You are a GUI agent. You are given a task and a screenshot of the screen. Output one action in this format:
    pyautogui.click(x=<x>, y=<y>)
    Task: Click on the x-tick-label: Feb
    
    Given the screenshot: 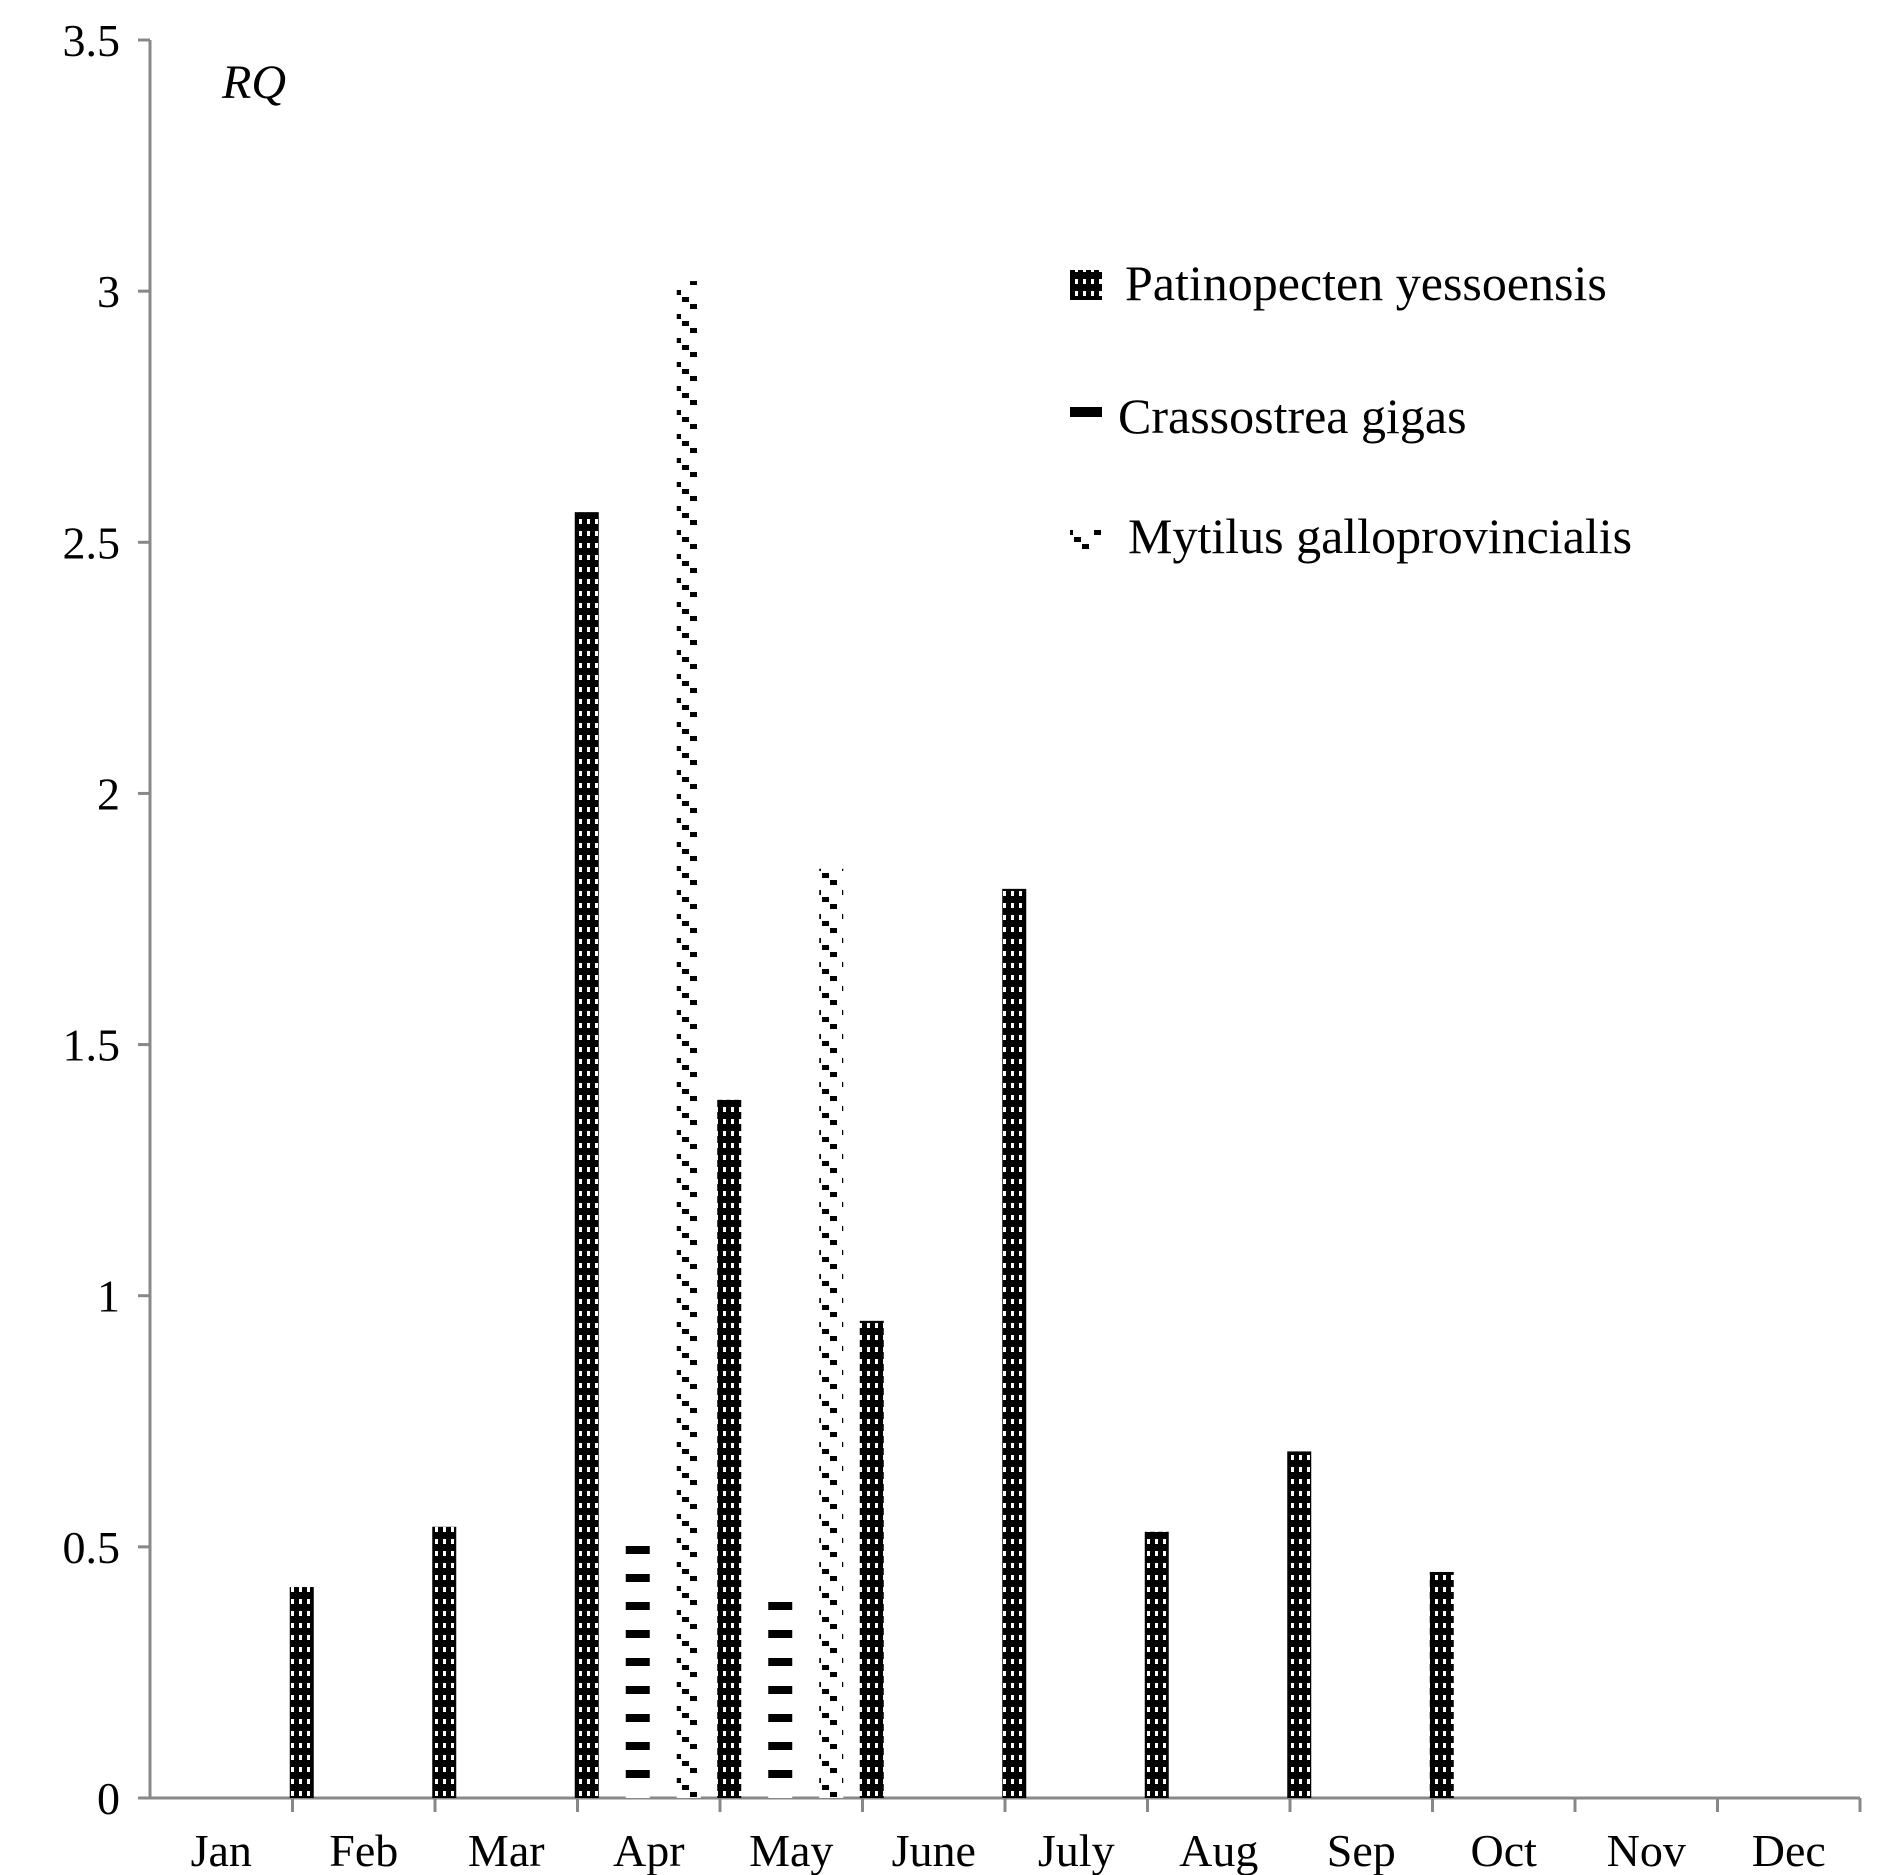 What is the action you would take?
    pyautogui.click(x=363, y=1850)
    